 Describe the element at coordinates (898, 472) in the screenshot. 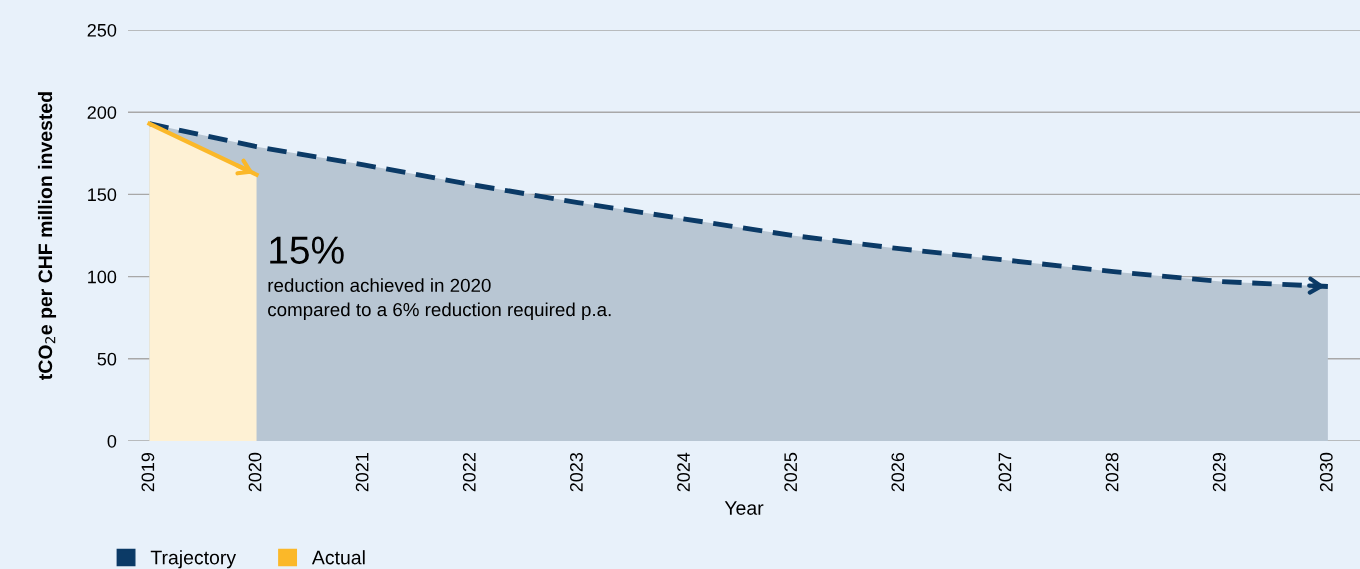

I see `x-tick-label: 2026` at that location.